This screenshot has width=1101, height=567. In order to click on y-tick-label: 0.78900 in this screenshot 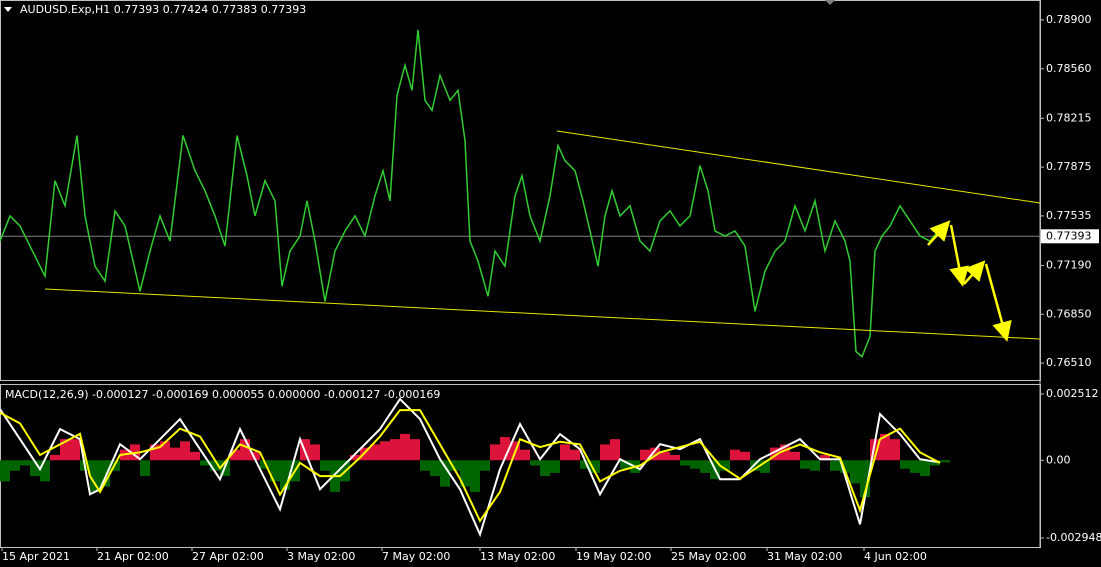, I will do `click(1069, 19)`.